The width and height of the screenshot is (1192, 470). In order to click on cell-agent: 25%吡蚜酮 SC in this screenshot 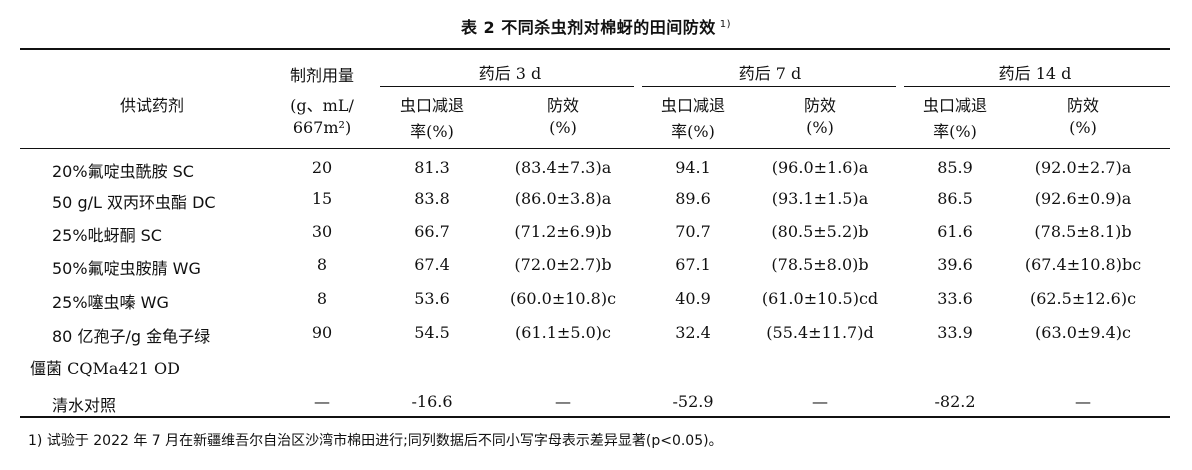, I will do `click(107, 235)`.